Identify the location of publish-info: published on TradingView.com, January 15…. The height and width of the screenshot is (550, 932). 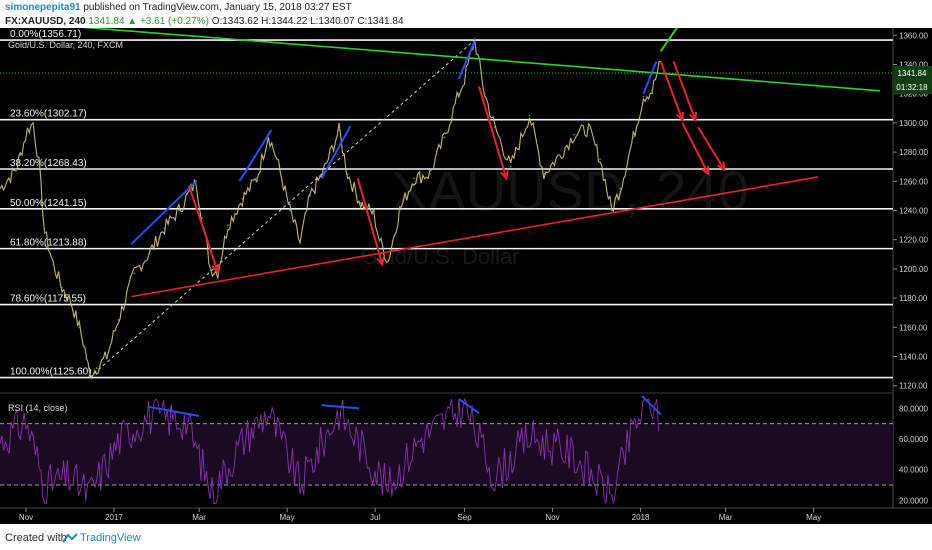
(217, 7).